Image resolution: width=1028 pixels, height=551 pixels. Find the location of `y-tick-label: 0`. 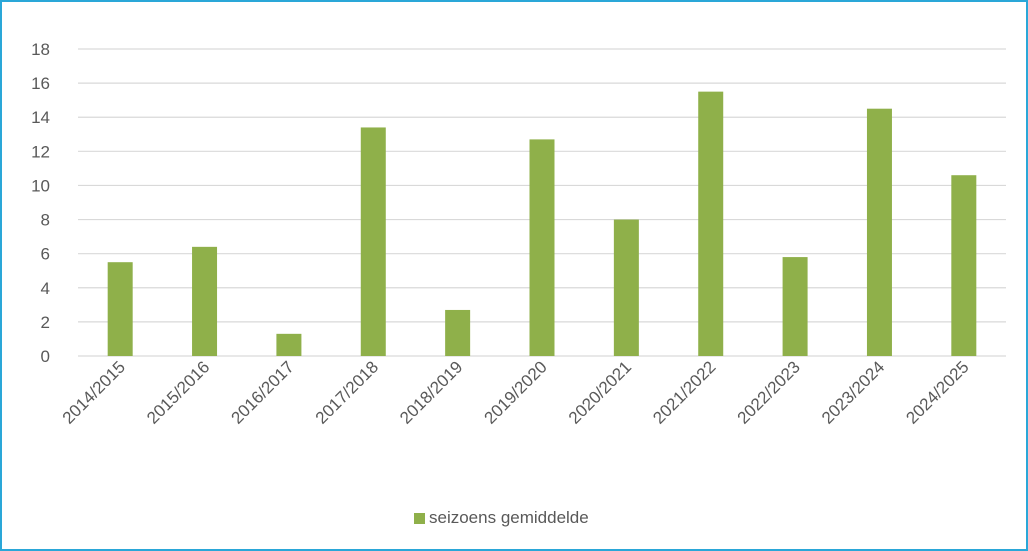

y-tick-label: 0 is located at coordinates (45, 356).